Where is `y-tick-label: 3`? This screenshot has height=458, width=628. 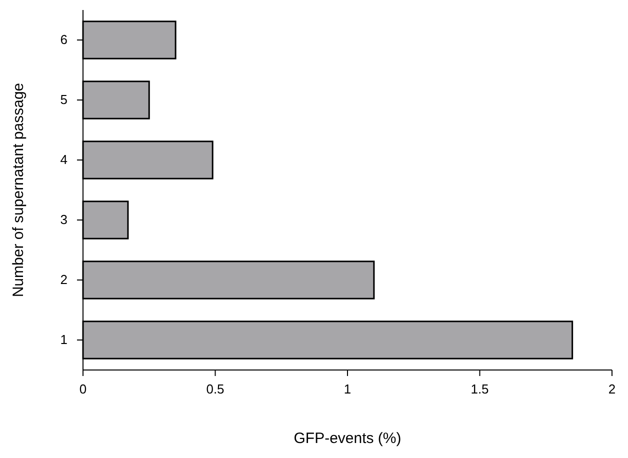
y-tick-label: 3 is located at coordinates (64, 220).